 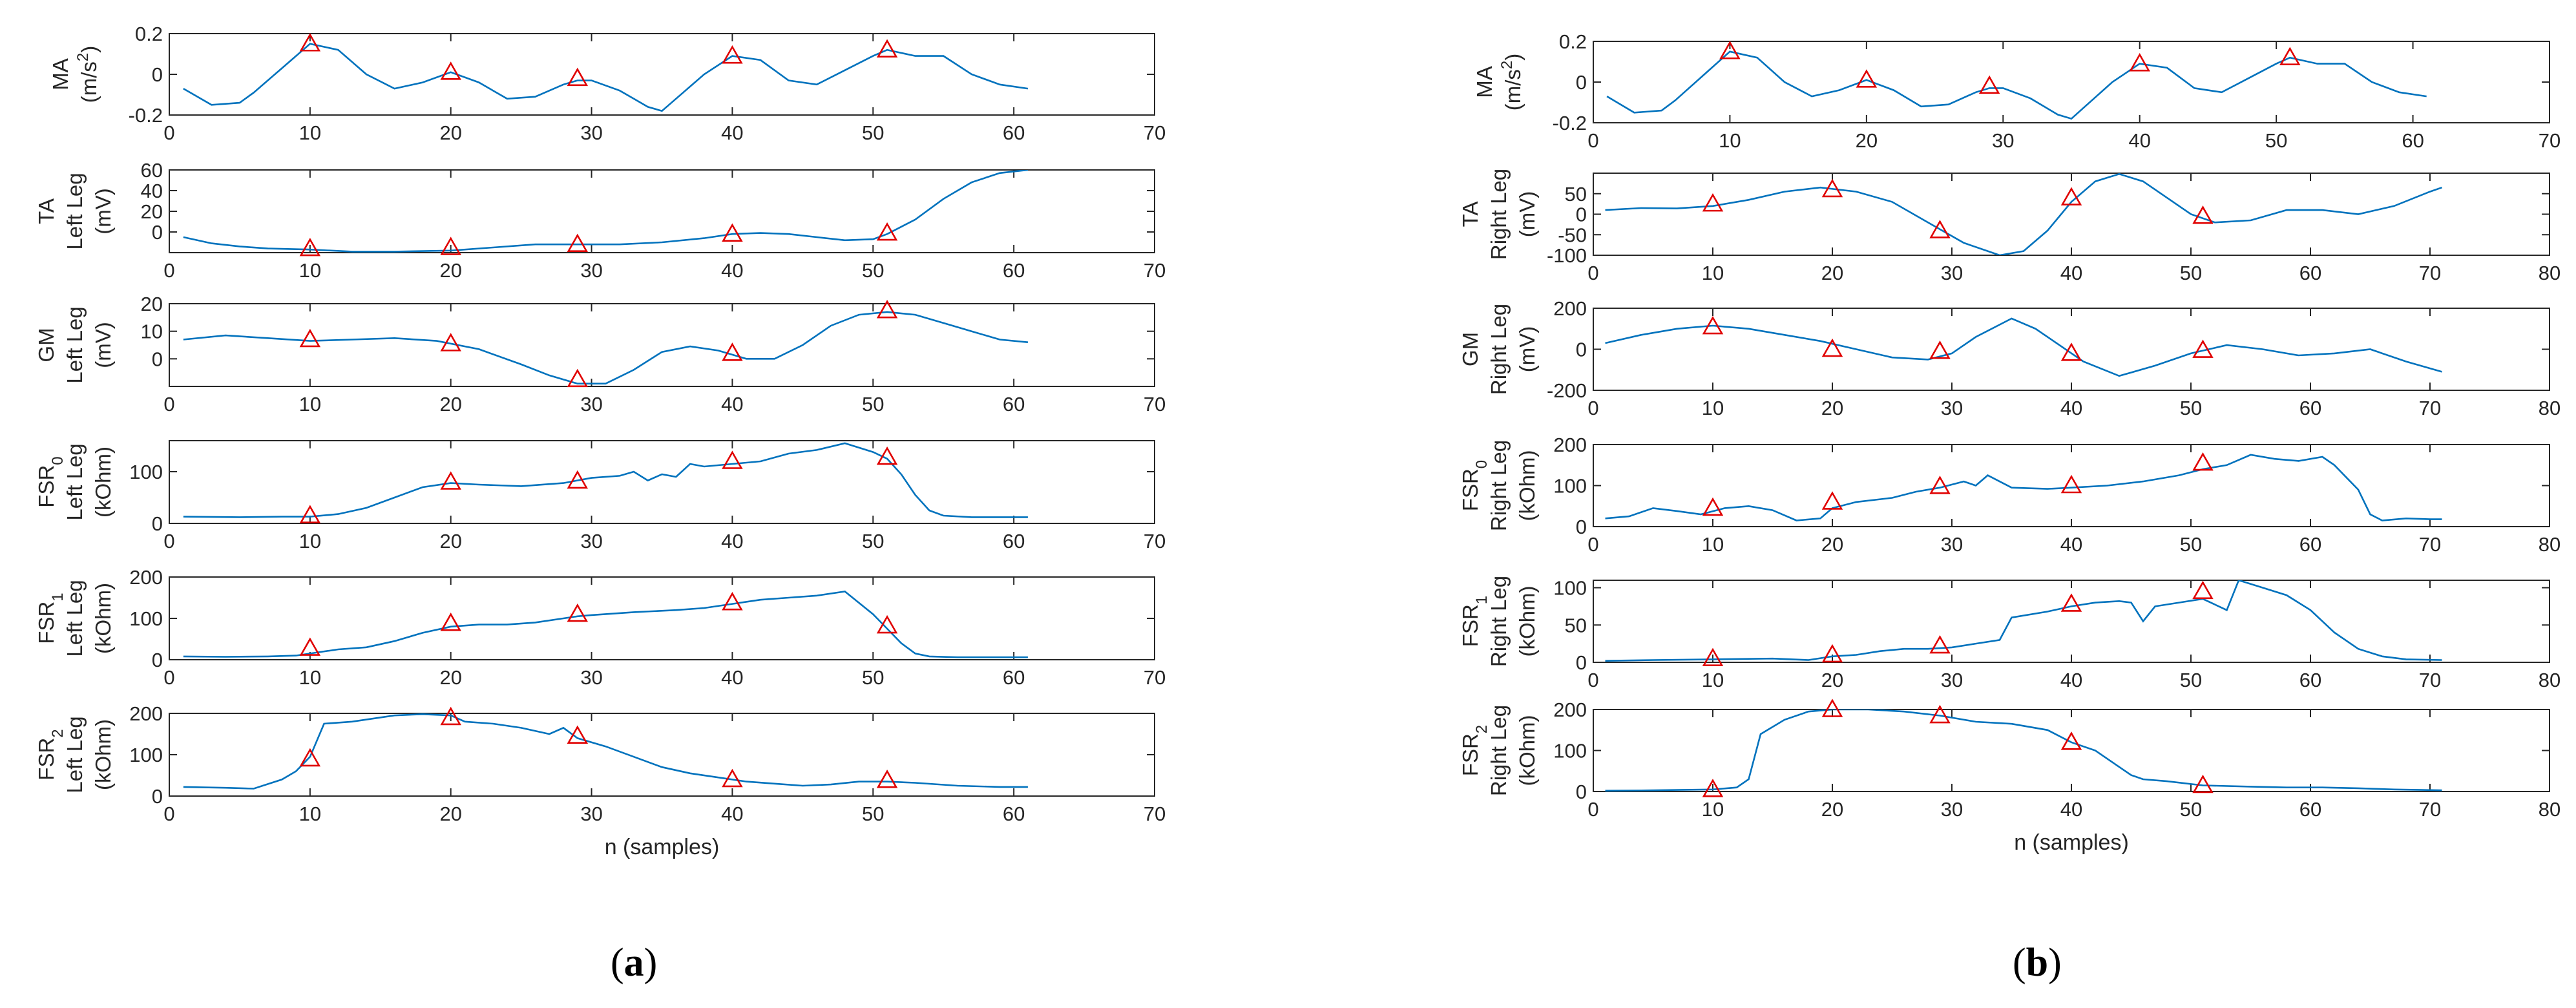 What do you see at coordinates (1499, 349) in the screenshot?
I see `y-axis-label-line: Right Leg` at bounding box center [1499, 349].